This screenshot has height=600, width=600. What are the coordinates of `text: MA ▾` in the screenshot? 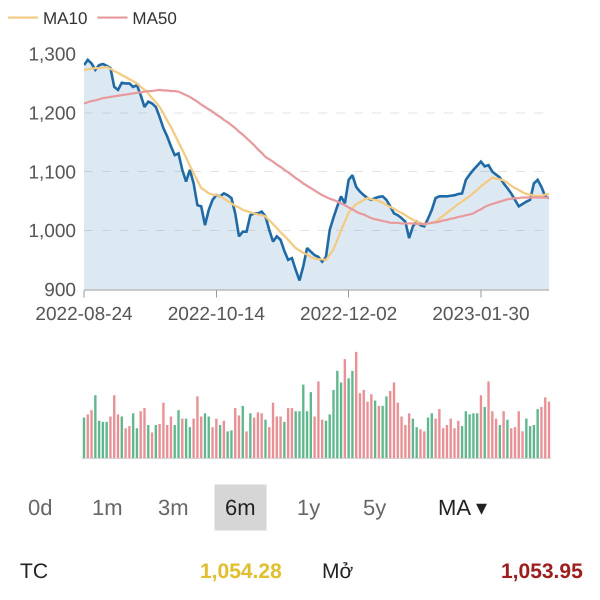 It's located at (462, 507).